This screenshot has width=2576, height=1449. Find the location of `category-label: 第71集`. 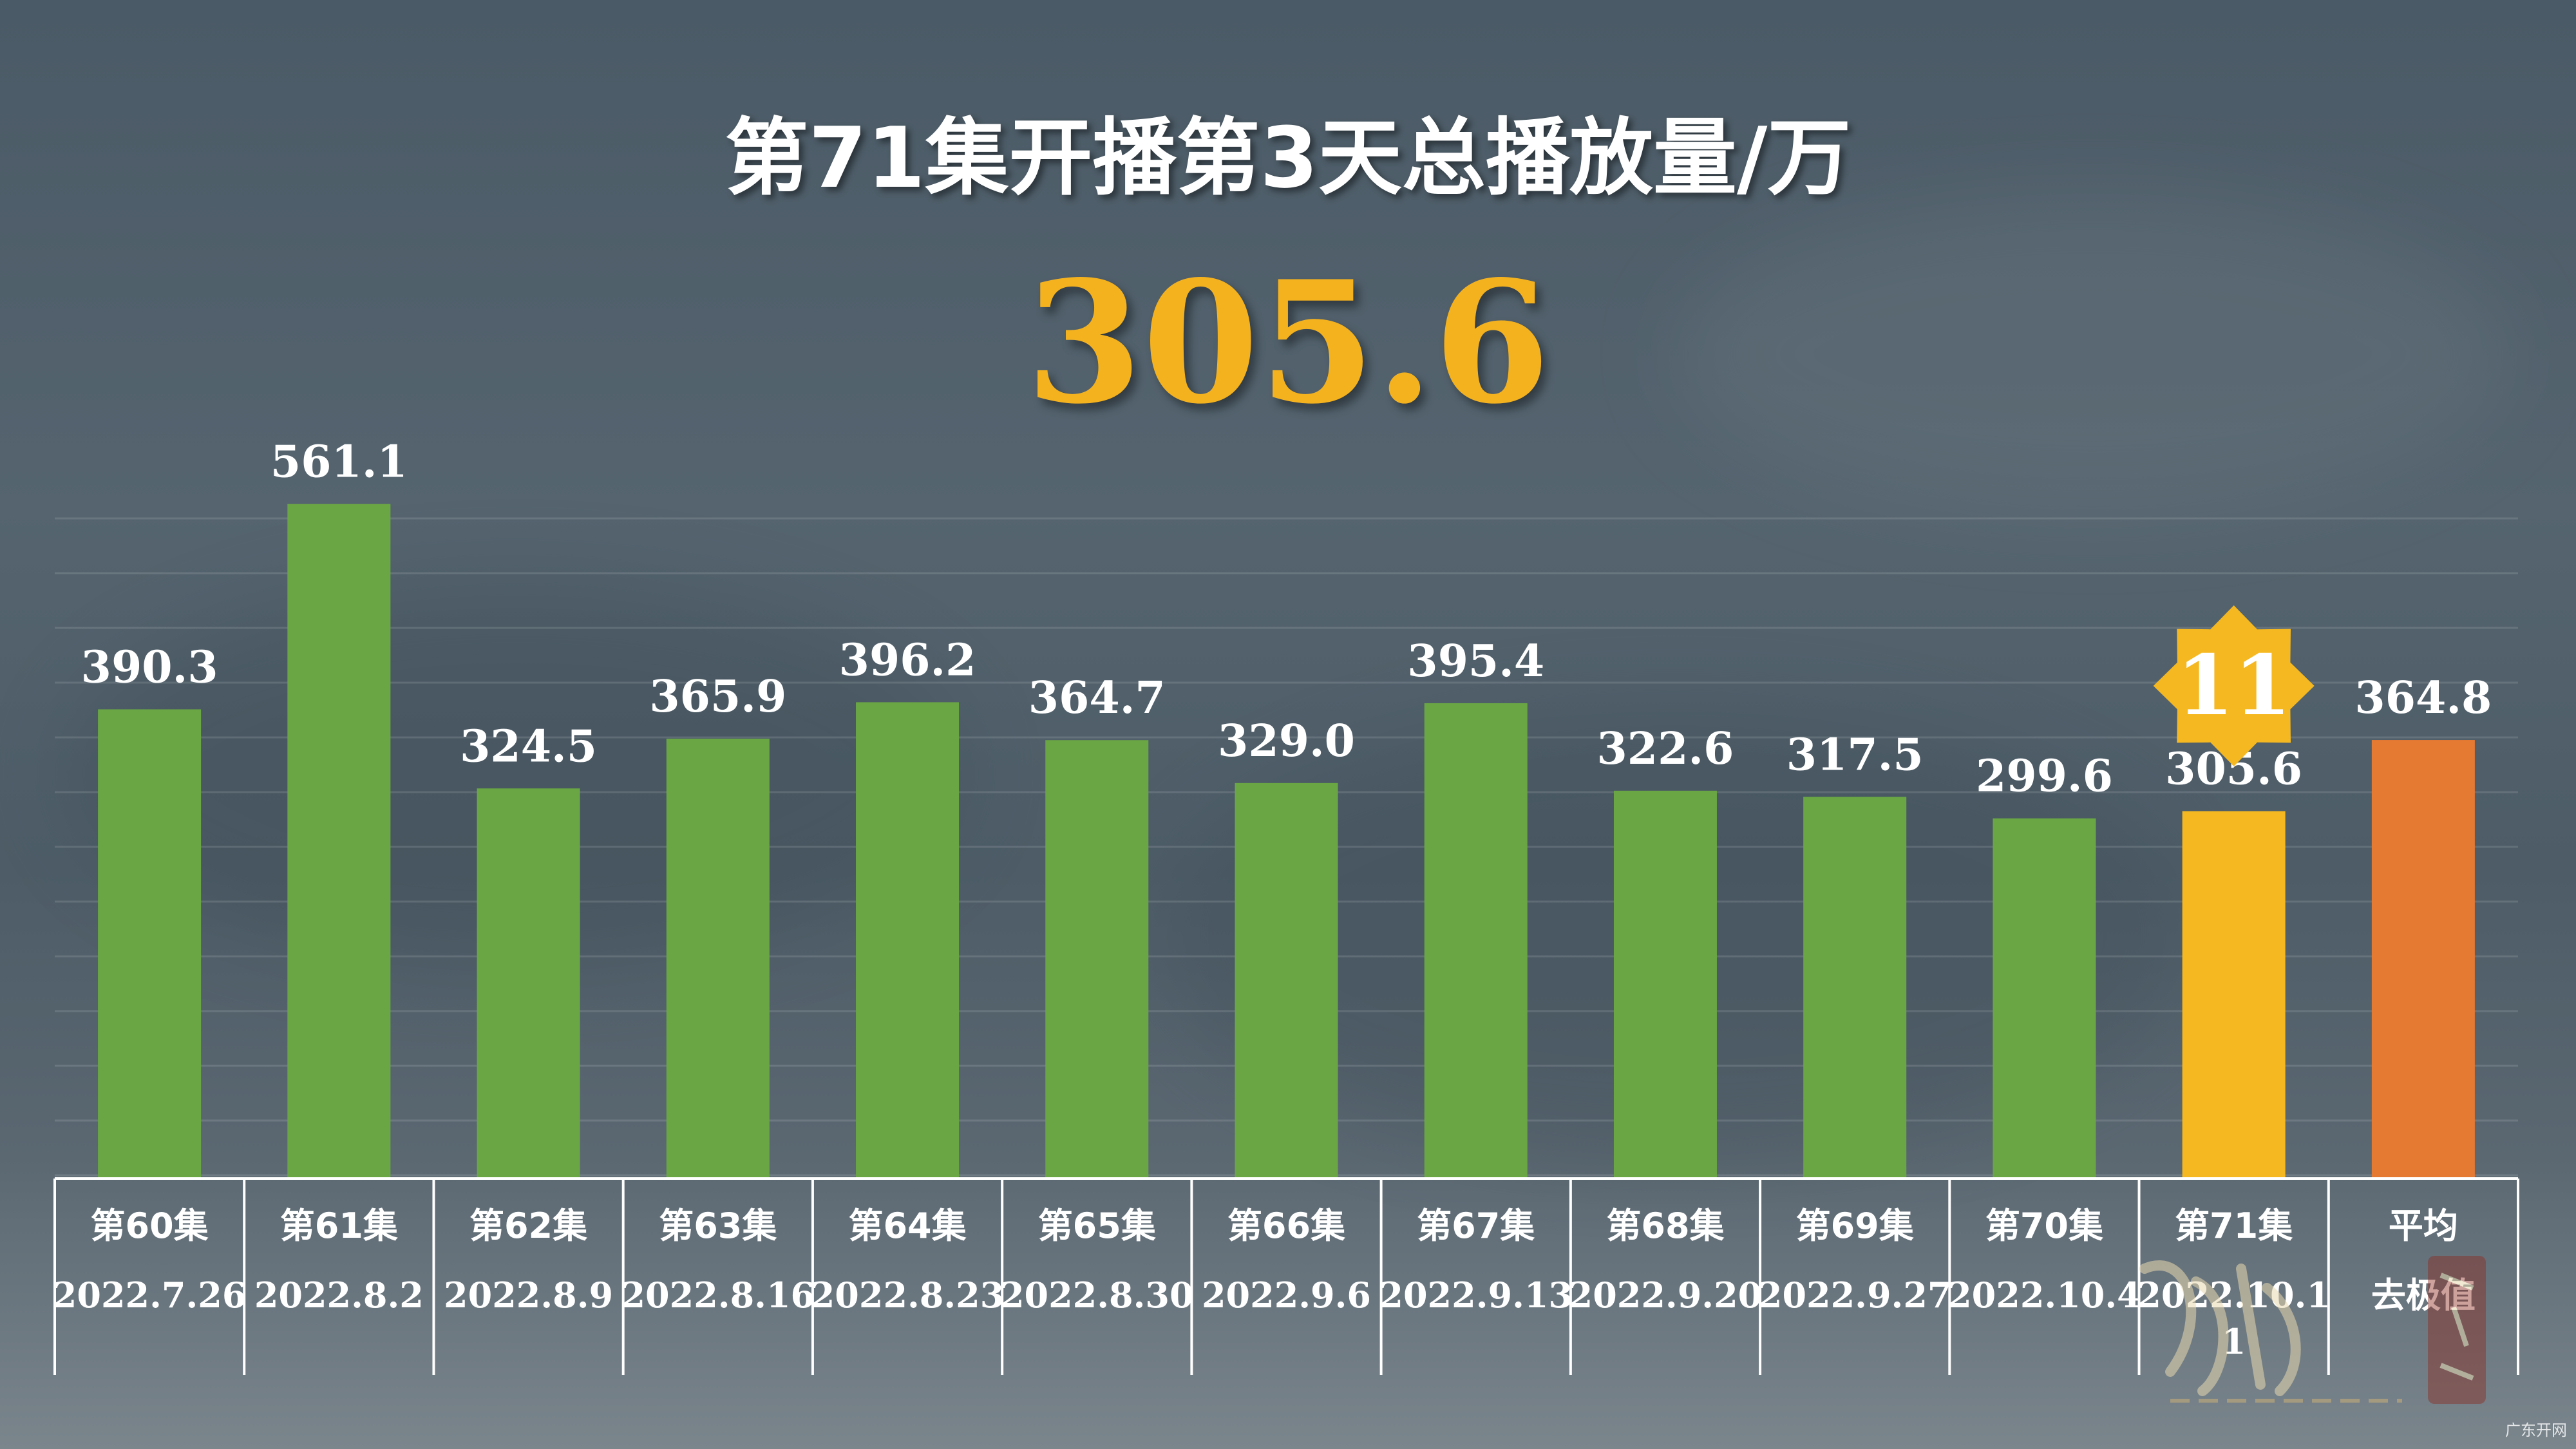

category-label: 第71集 is located at coordinates (2234, 1226).